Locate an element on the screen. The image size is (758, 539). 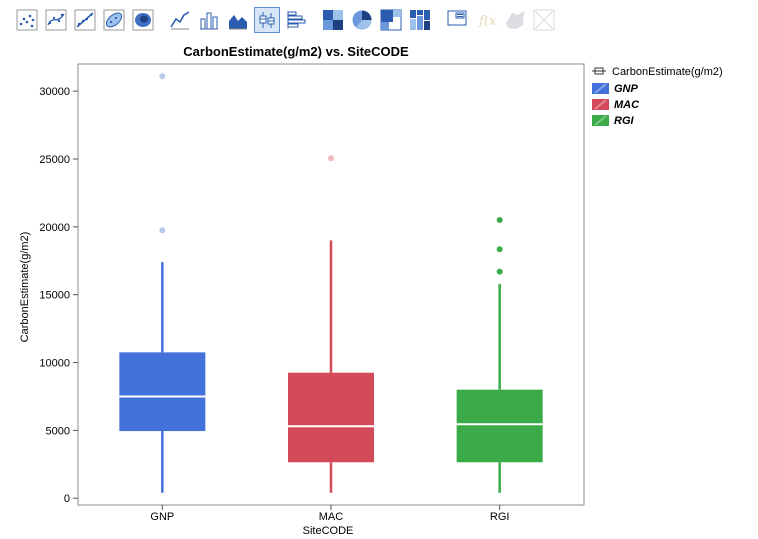
y-tick-label: 10000 is located at coordinates (54, 364).